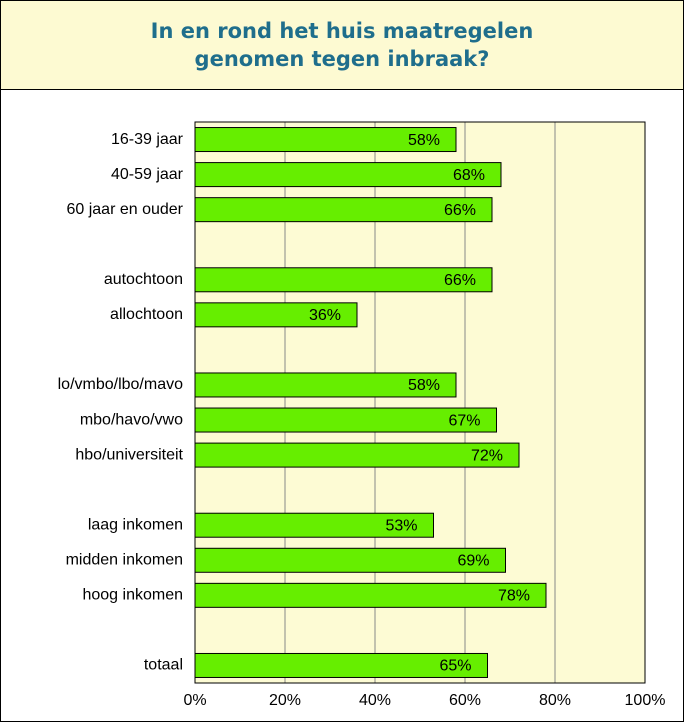  What do you see at coordinates (129, 454) in the screenshot?
I see `y-tick-label: hbo/universiteit` at bounding box center [129, 454].